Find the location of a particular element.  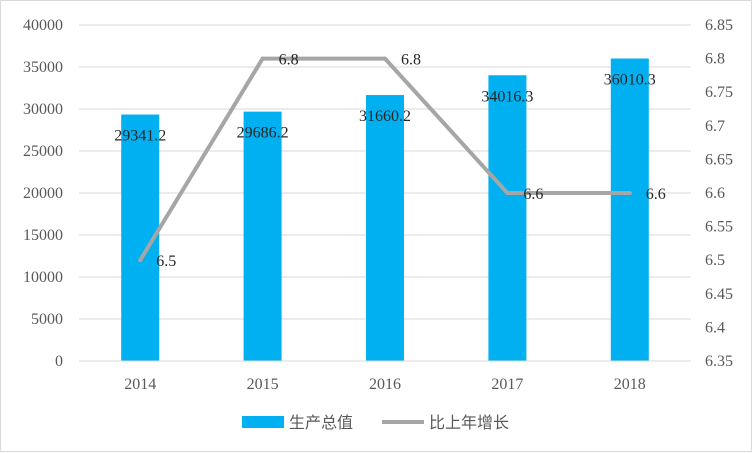

x-tick-label: 2016 is located at coordinates (385, 384).